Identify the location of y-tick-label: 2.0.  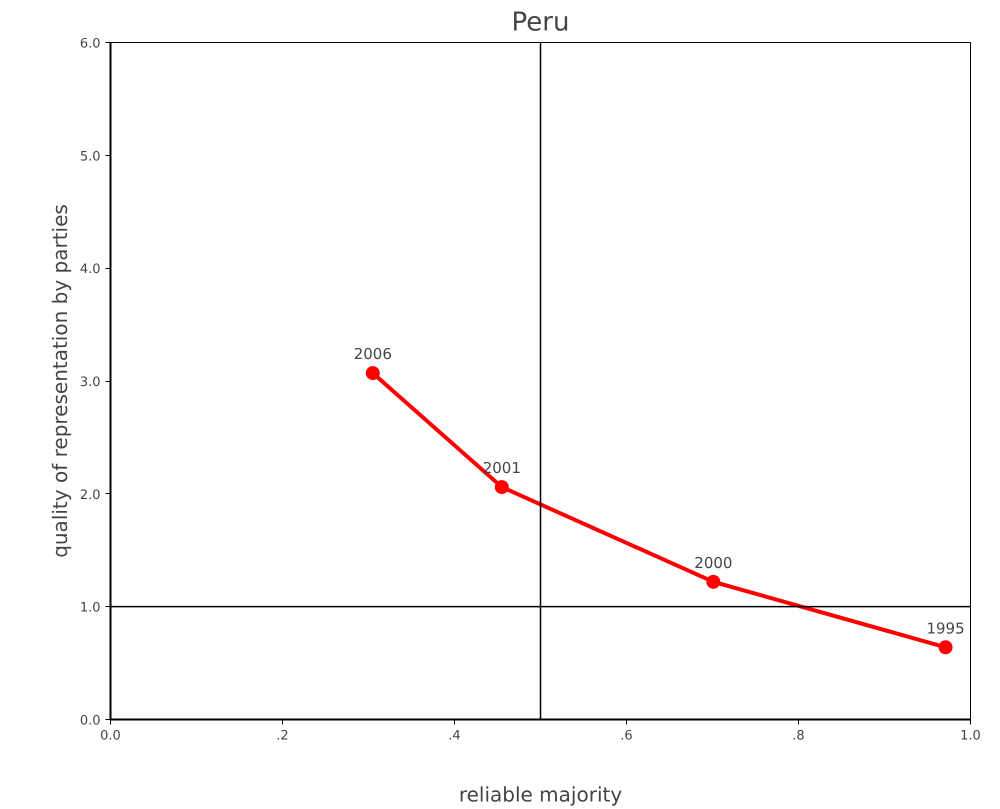
(90, 495).